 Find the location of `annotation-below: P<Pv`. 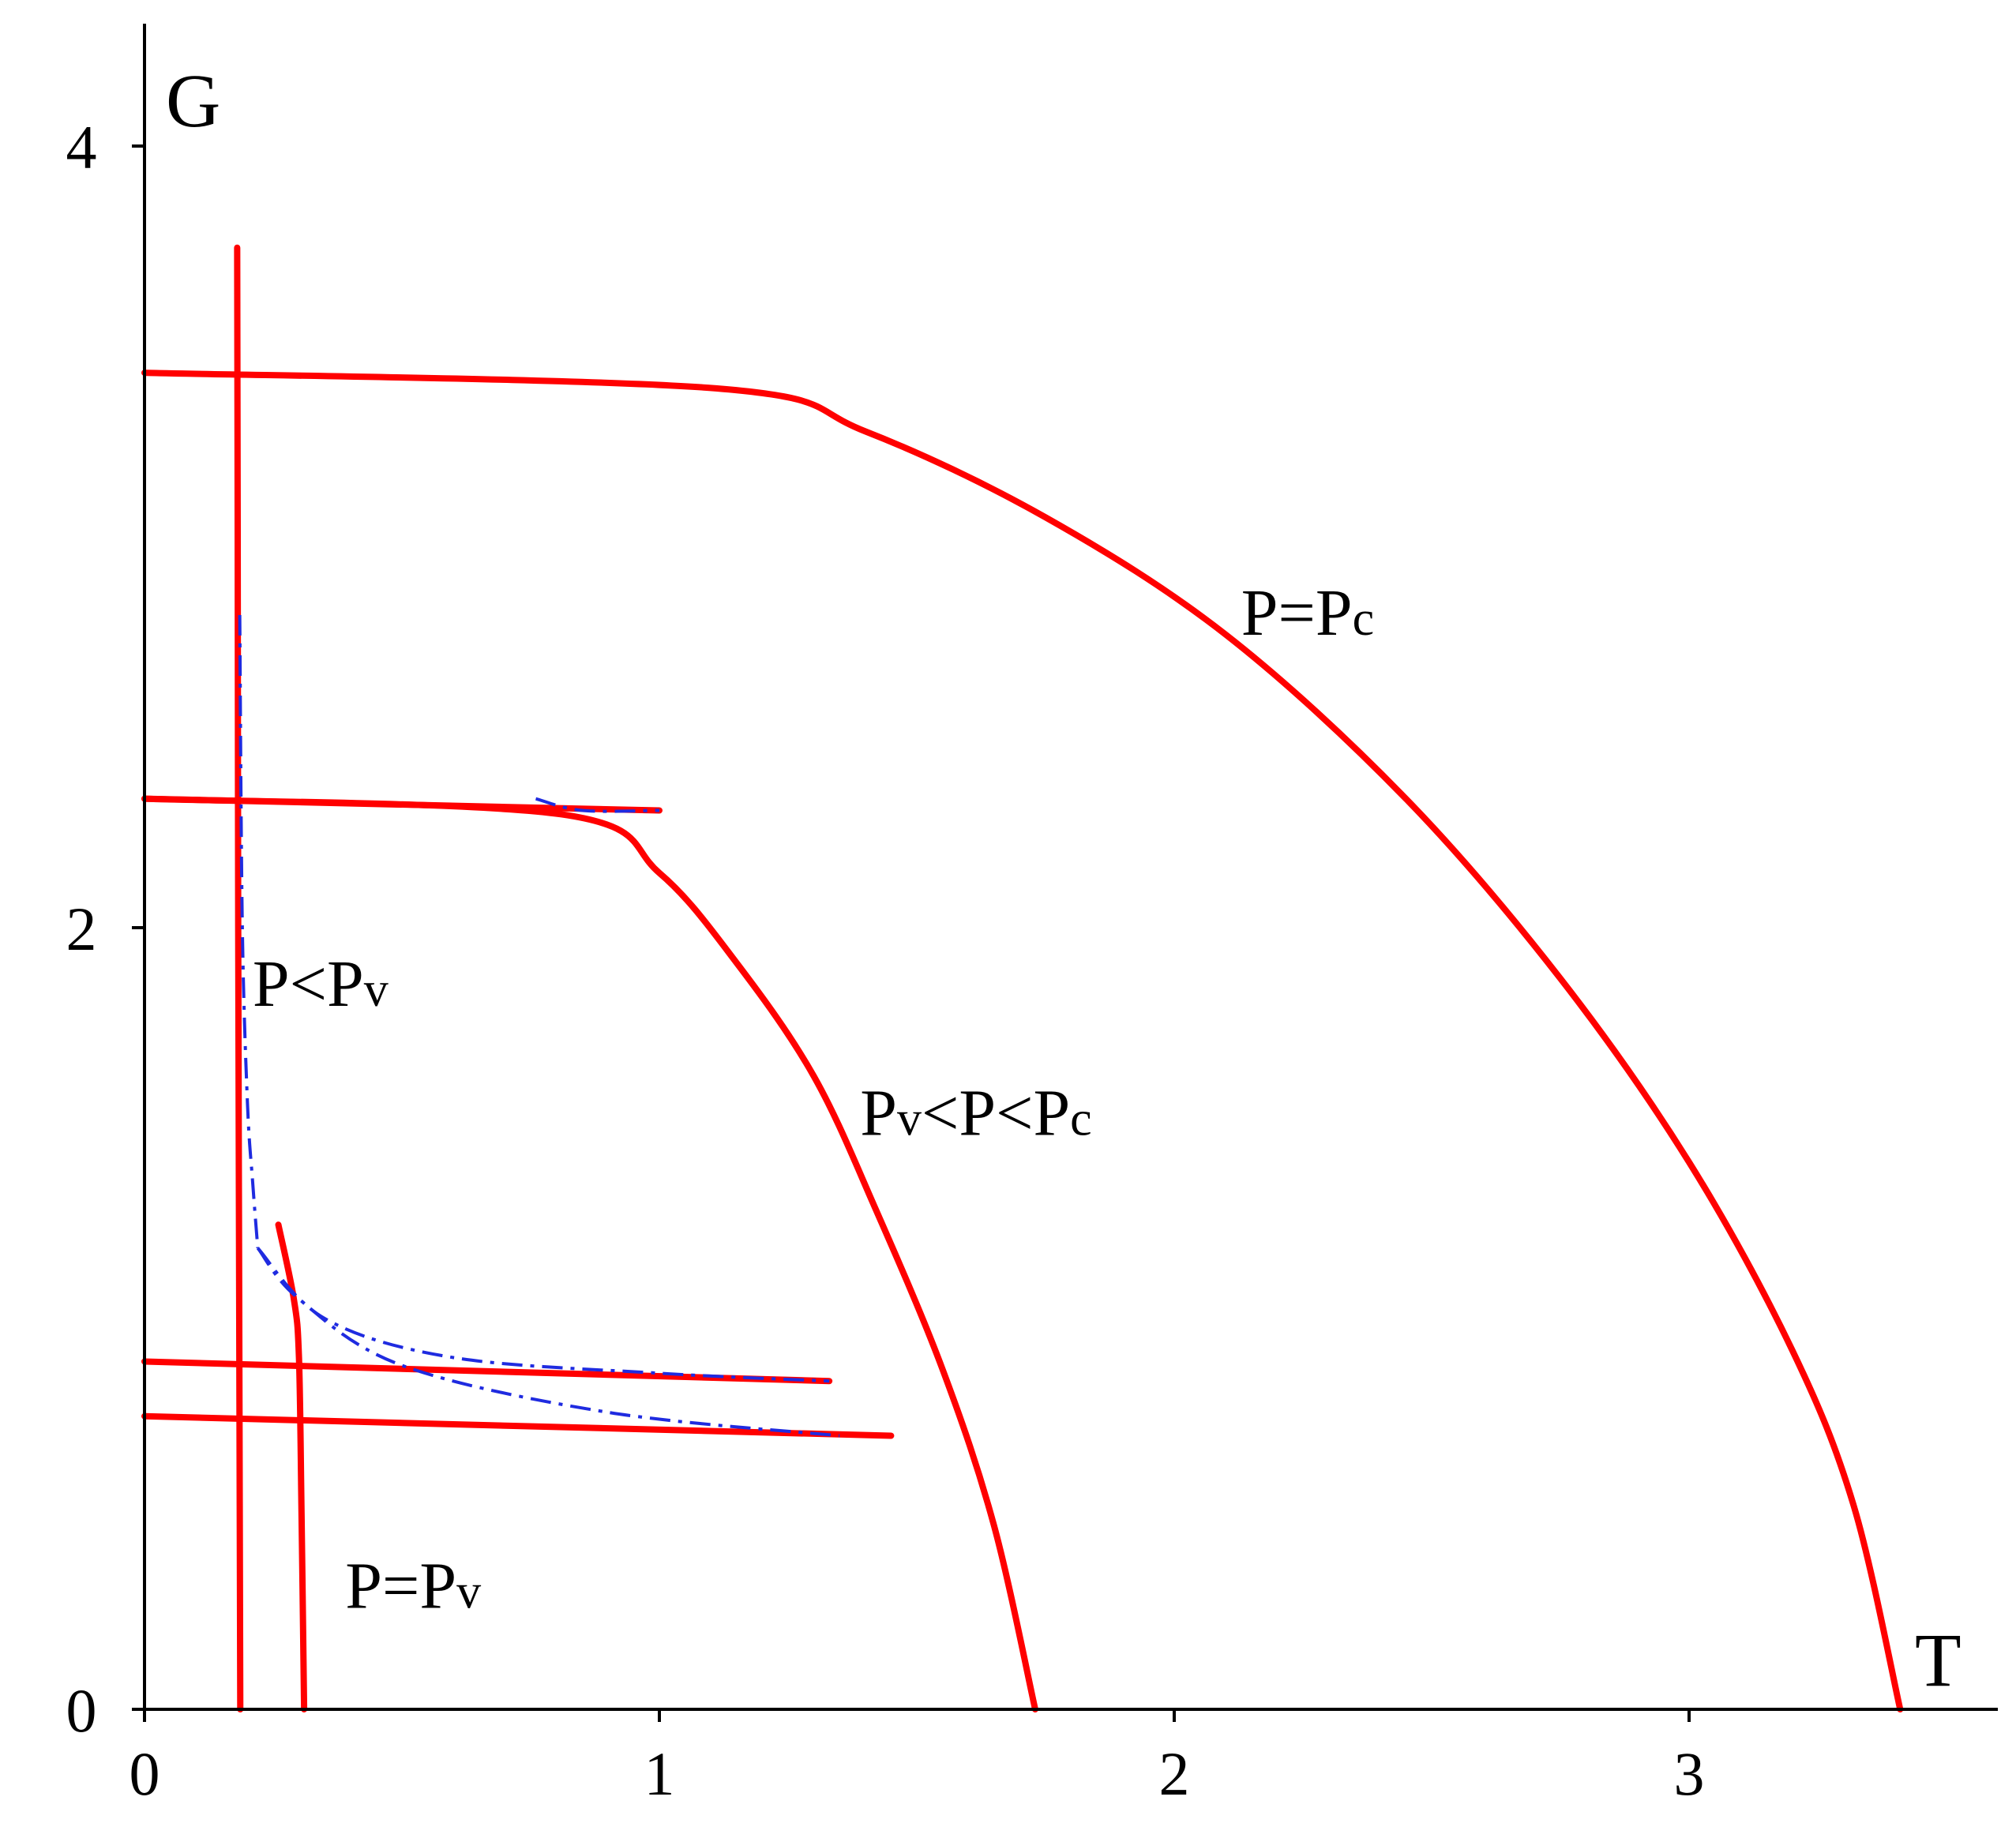

annotation-below: P<Pv is located at coordinates (321, 984).